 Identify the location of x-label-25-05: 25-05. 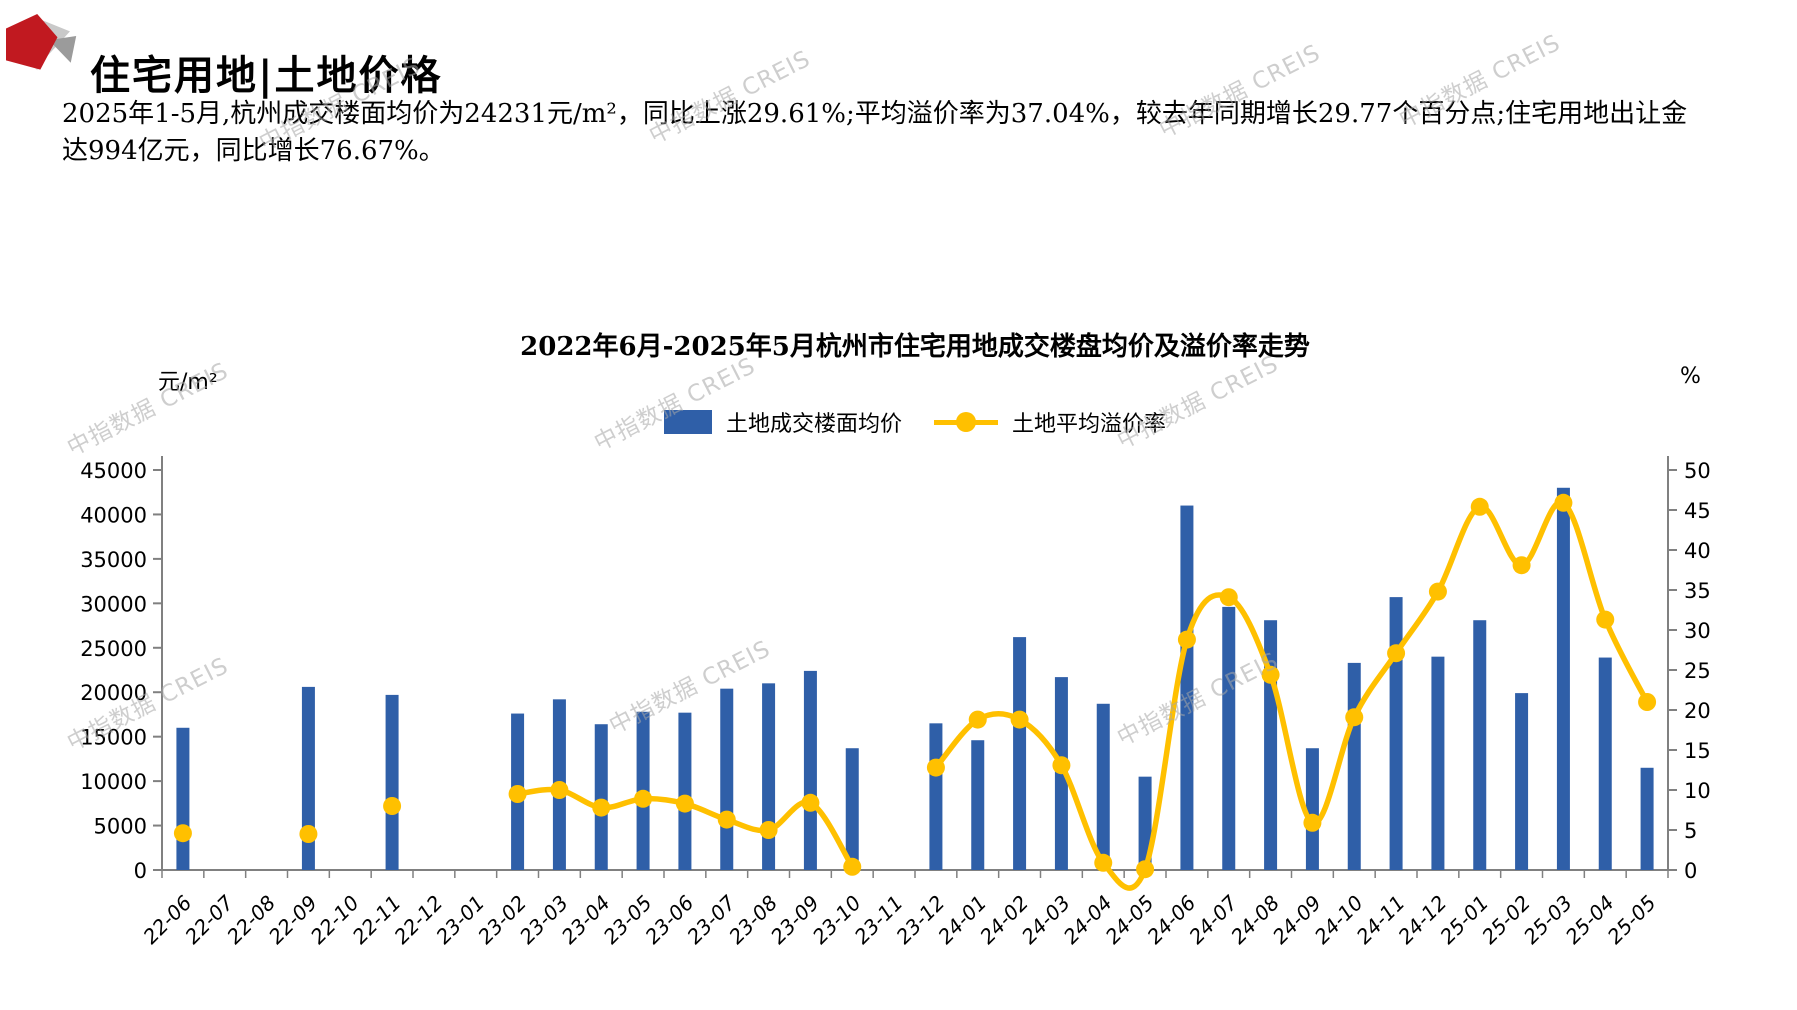
(1632, 920).